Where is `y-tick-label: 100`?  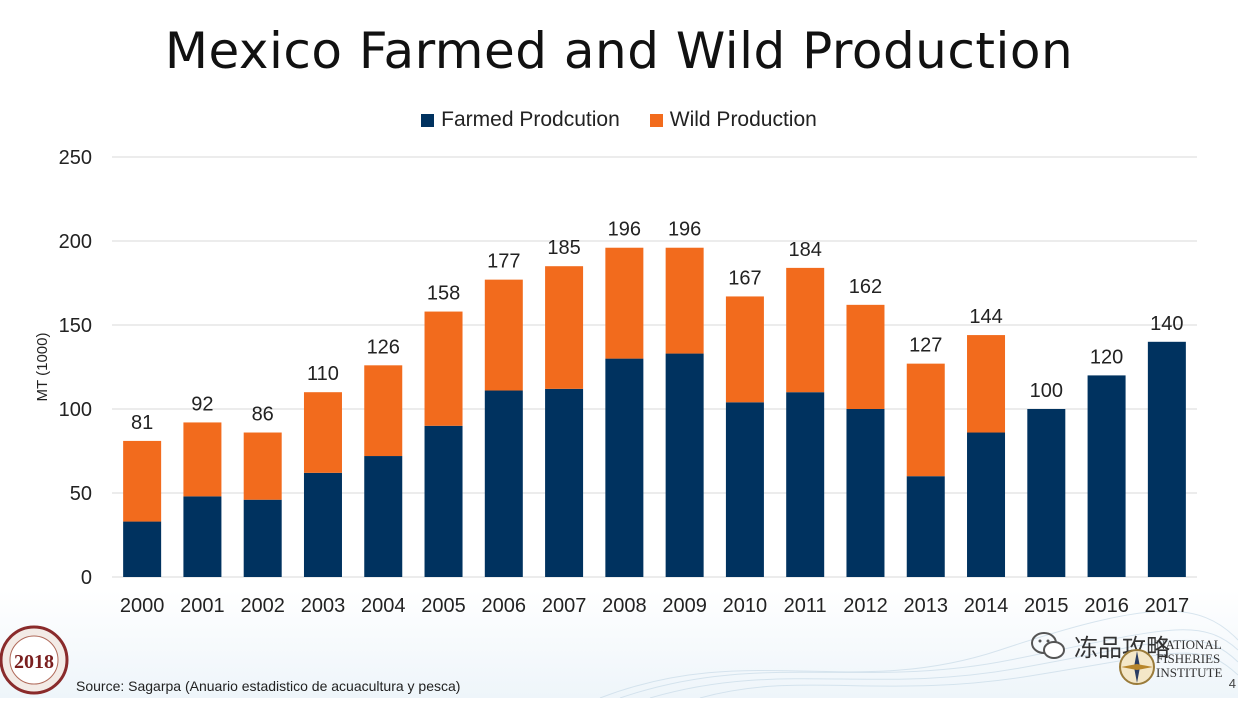
y-tick-label: 100 is located at coordinates (75, 410).